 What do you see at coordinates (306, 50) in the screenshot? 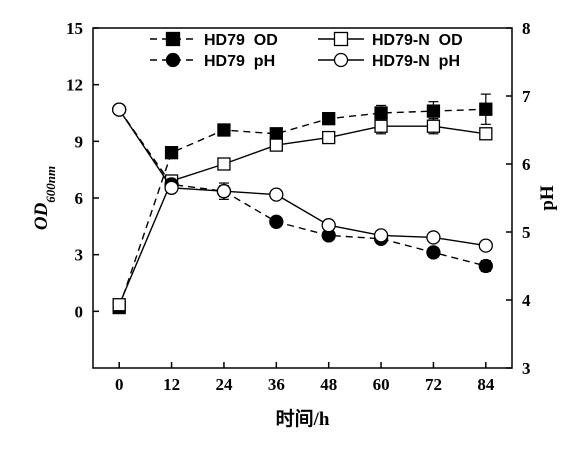
I see `legend: HD79 OD HD79-N OD HD79 pH HD79-N pH` at bounding box center [306, 50].